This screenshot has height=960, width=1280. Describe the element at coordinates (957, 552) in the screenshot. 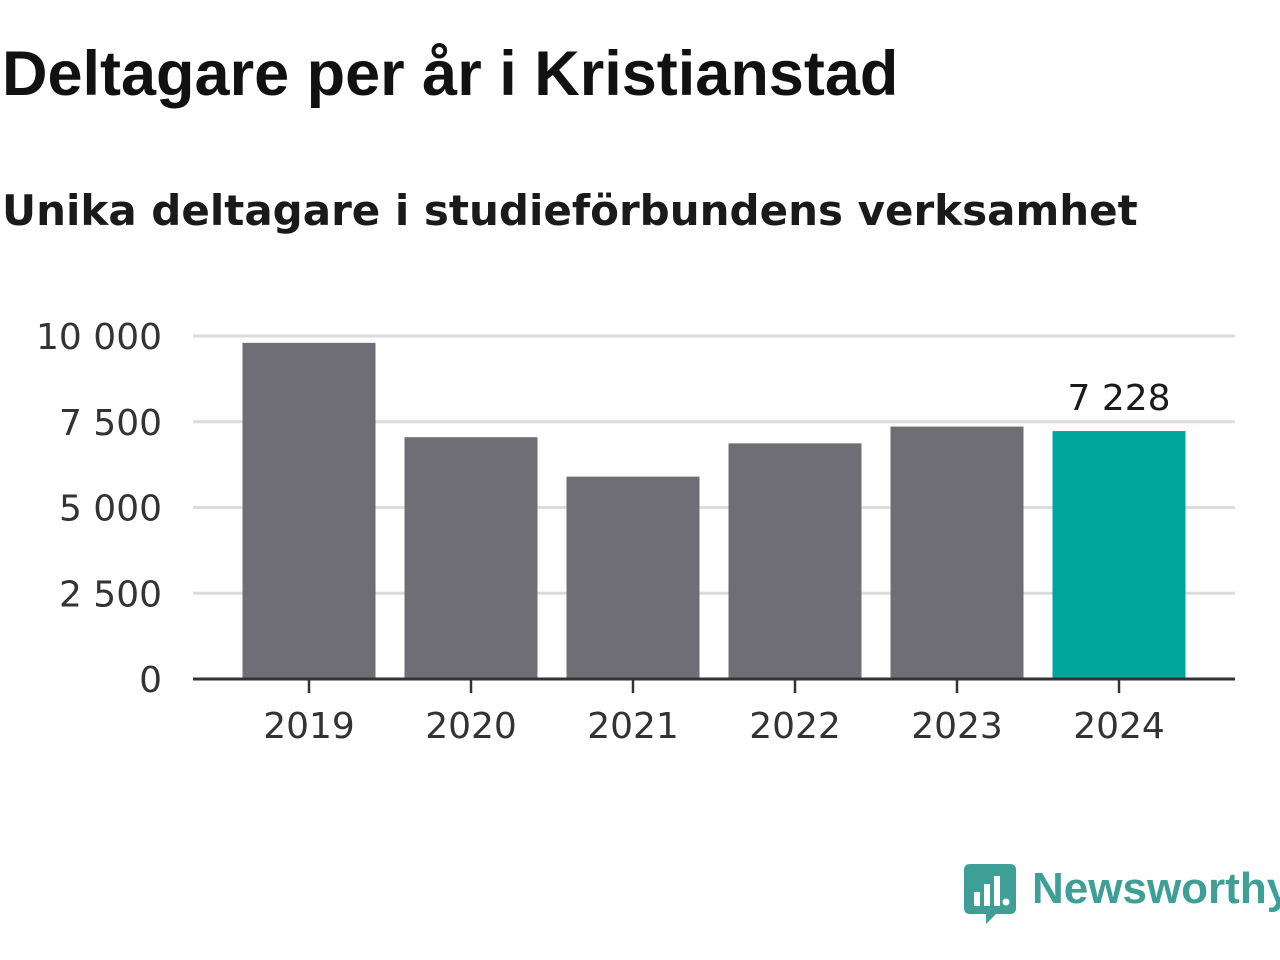

I see `bar-2023` at that location.